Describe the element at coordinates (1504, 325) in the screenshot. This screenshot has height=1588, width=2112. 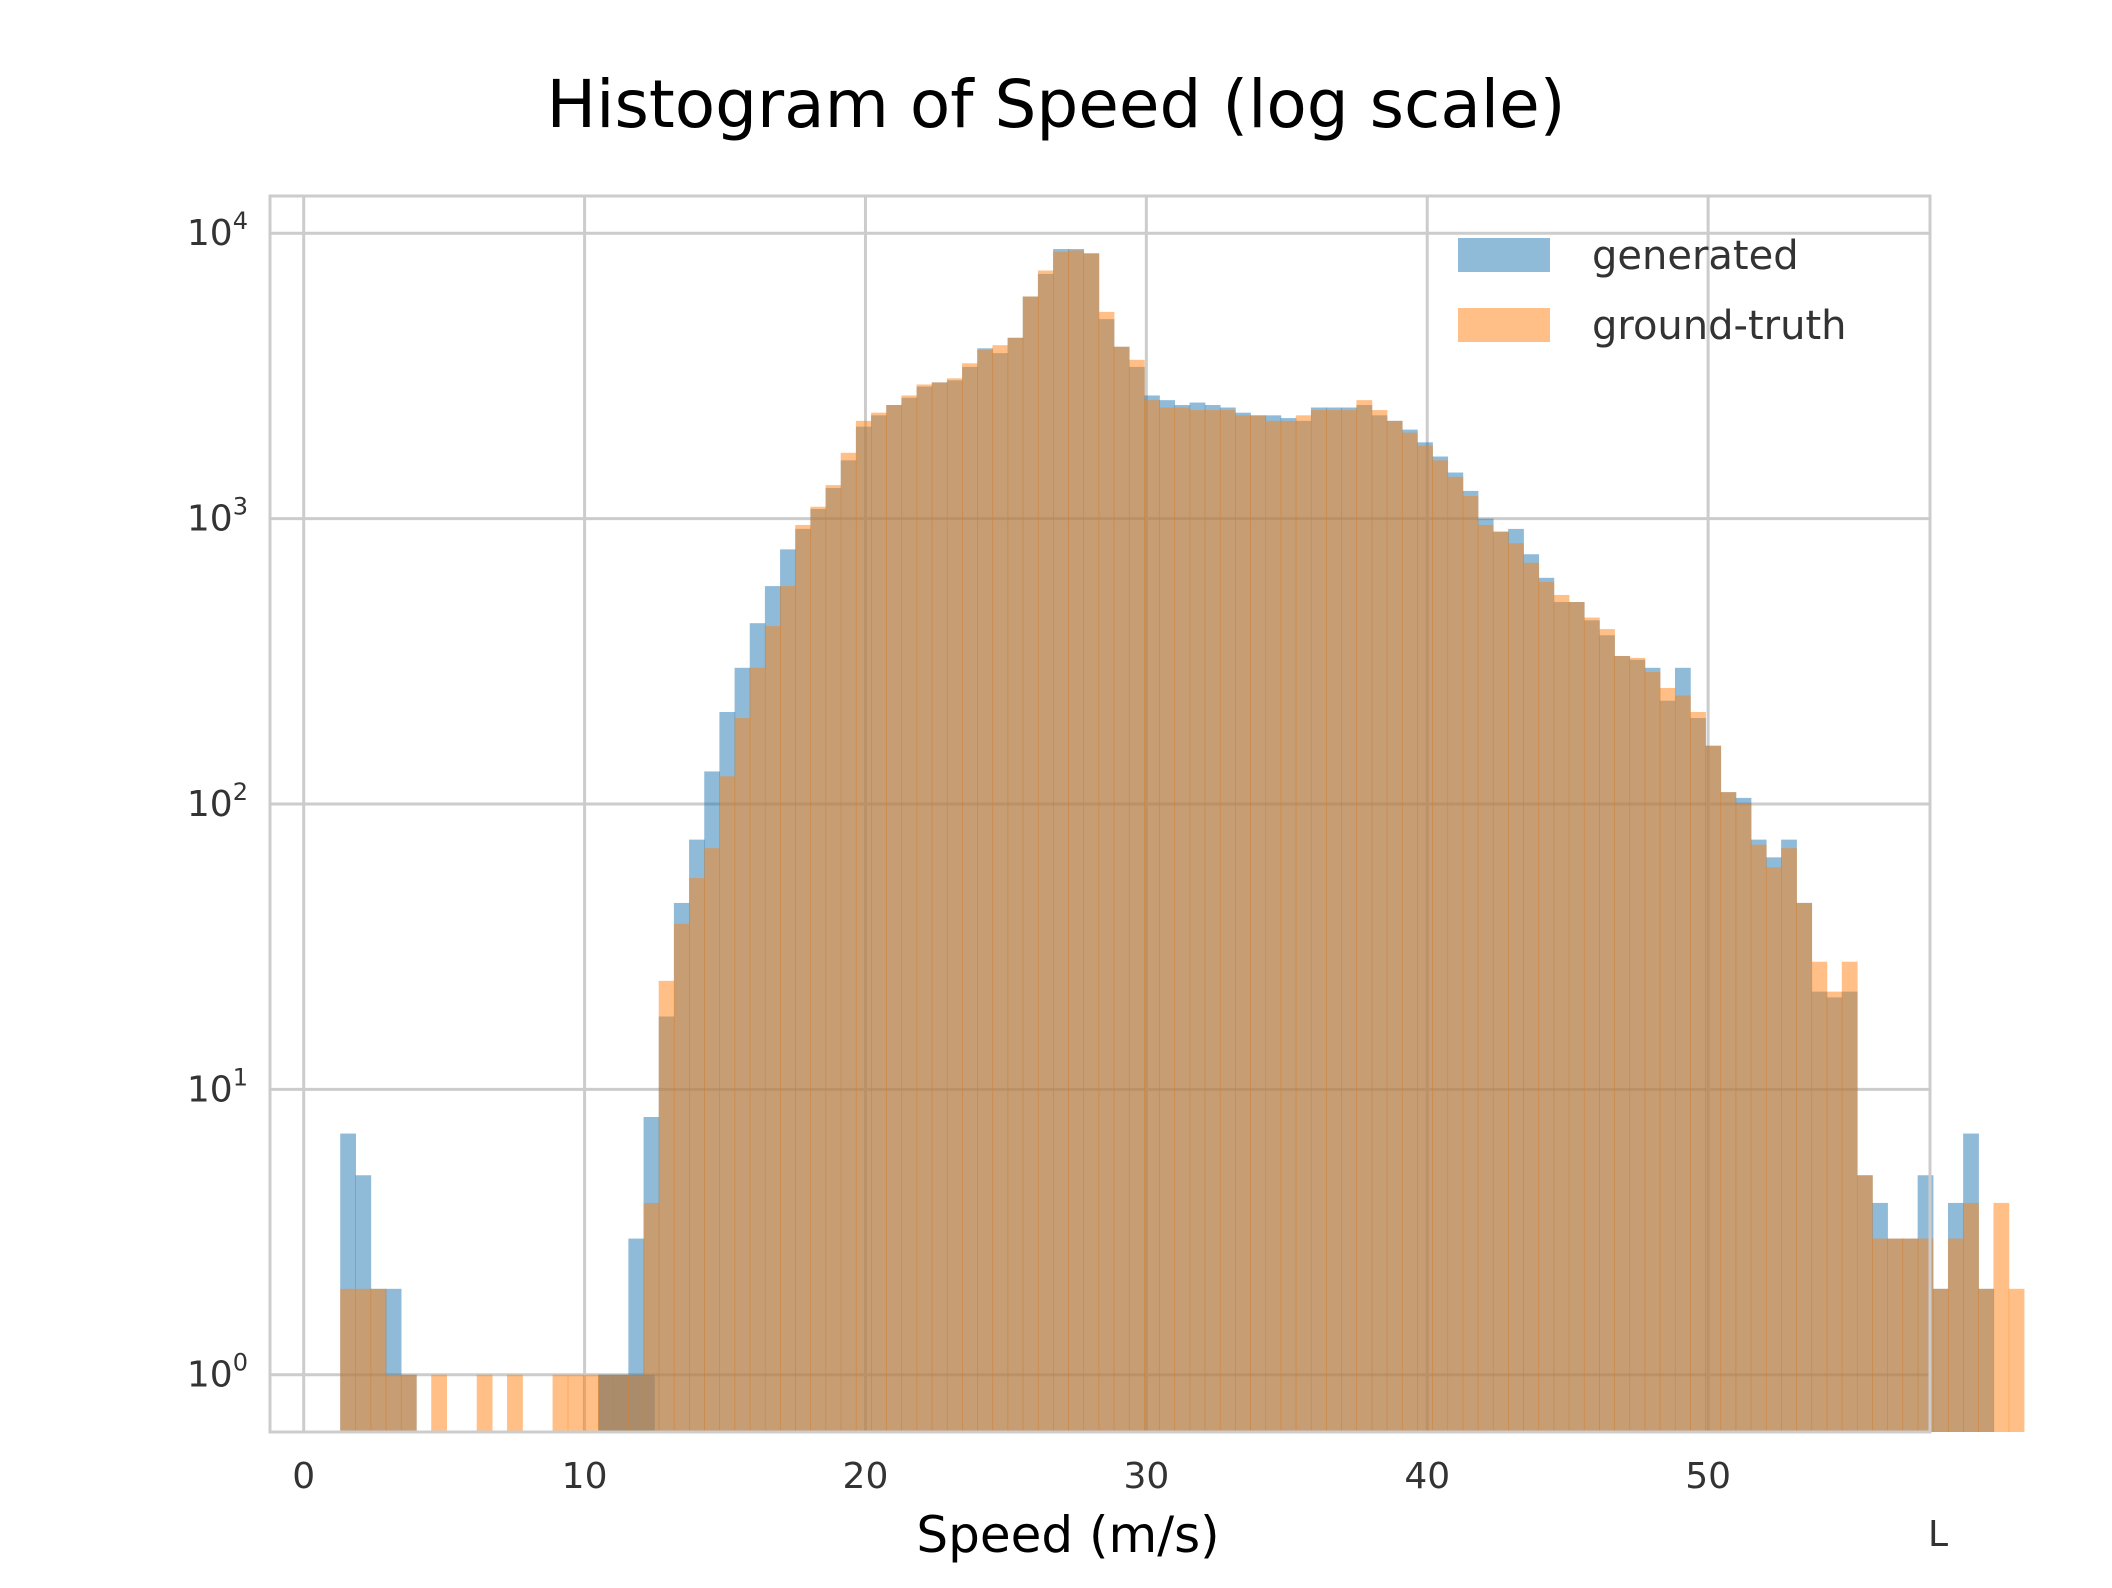
I see `legend-swatch-ground-truth` at that location.